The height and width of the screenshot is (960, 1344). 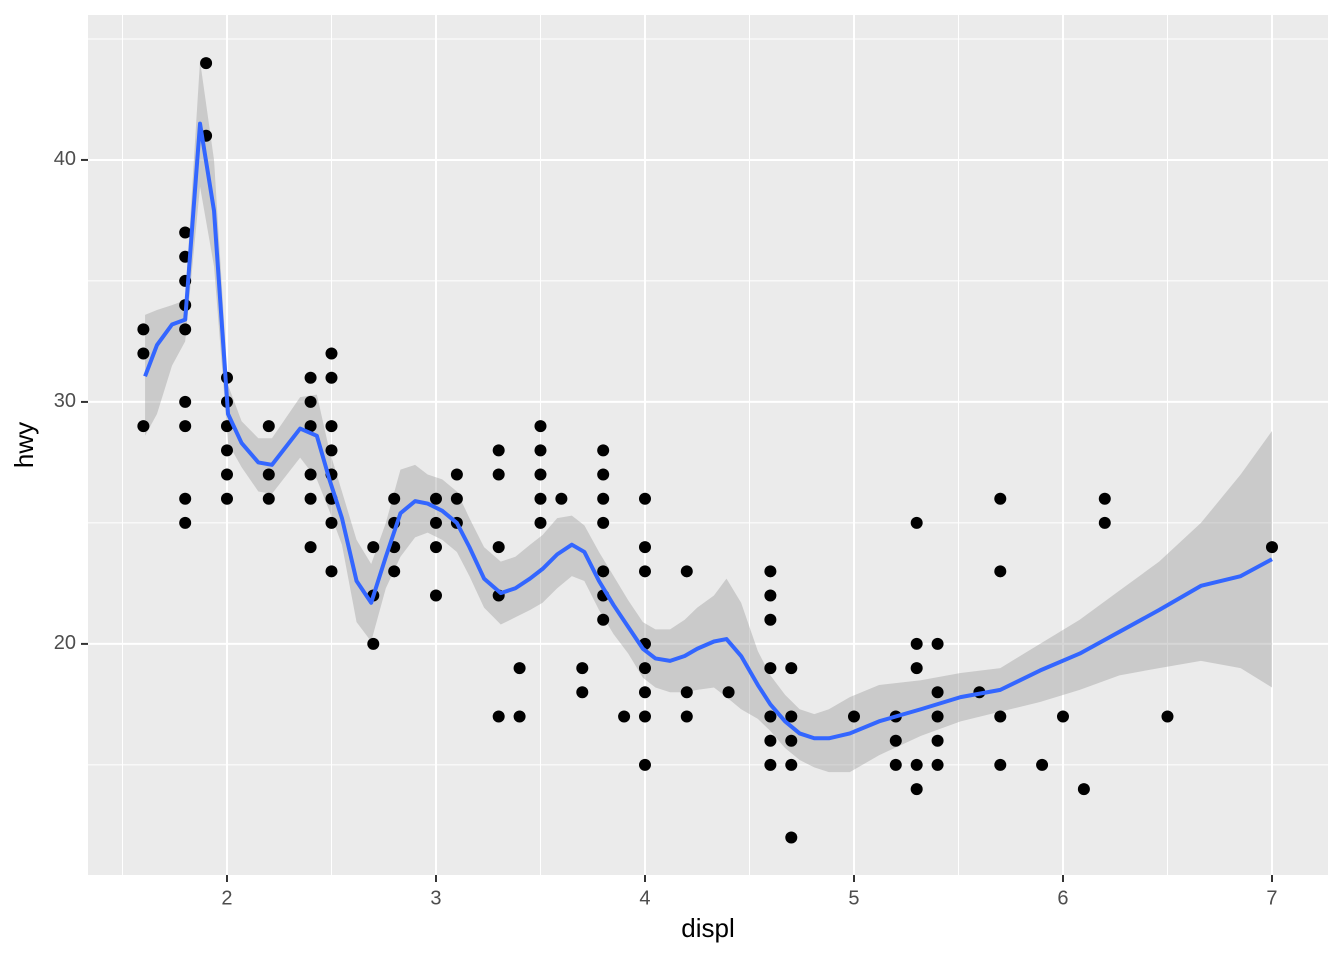 I want to click on y-tick-label: 40, so click(x=65, y=159).